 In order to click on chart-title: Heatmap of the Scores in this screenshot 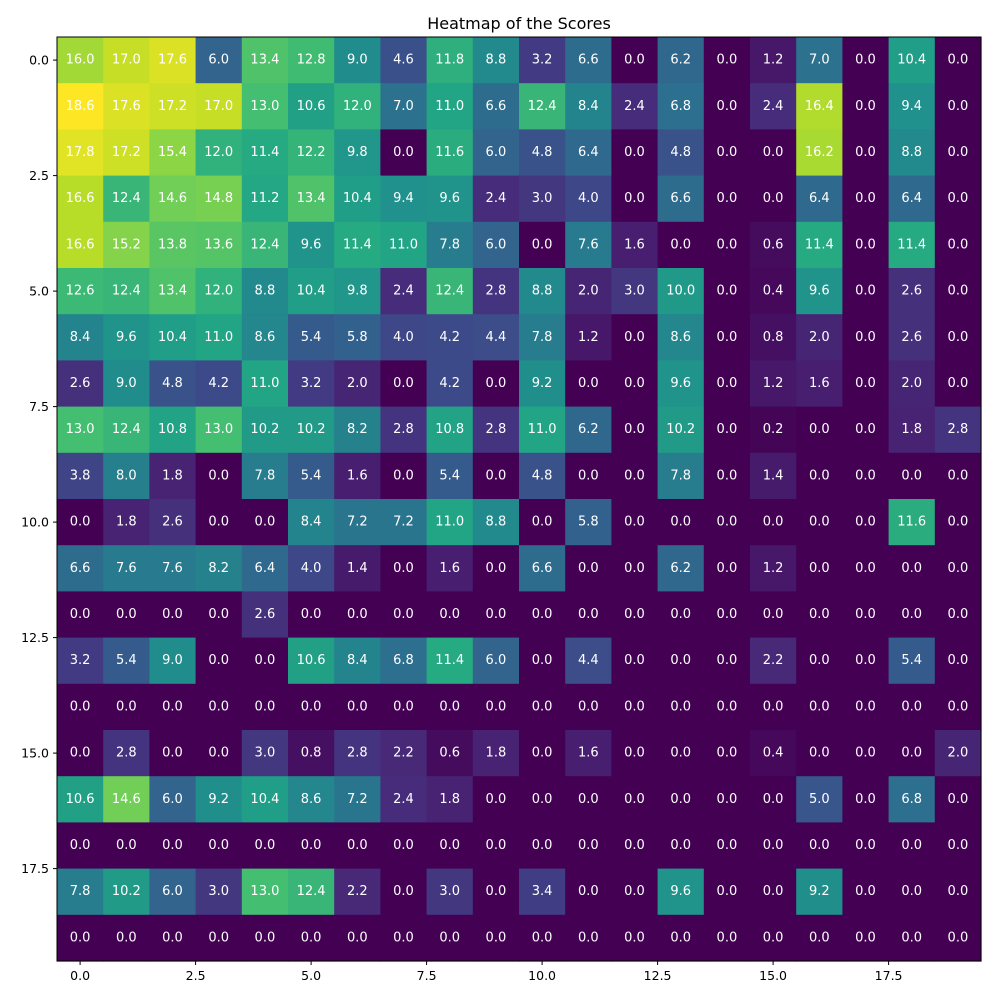, I will do `click(519, 23)`.